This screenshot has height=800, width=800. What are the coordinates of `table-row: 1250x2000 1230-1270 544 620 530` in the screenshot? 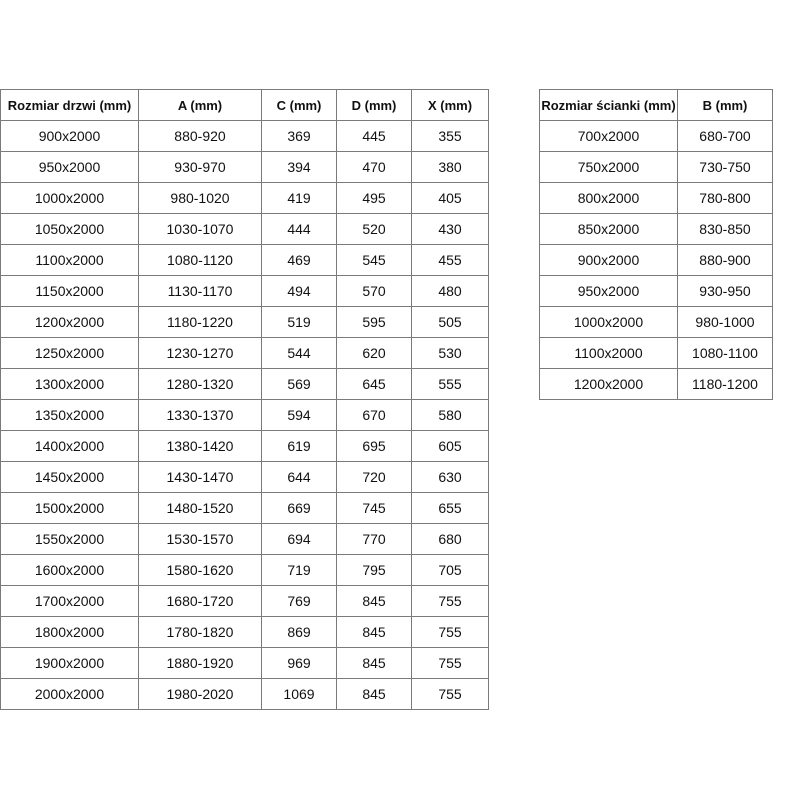 It's located at (244, 353).